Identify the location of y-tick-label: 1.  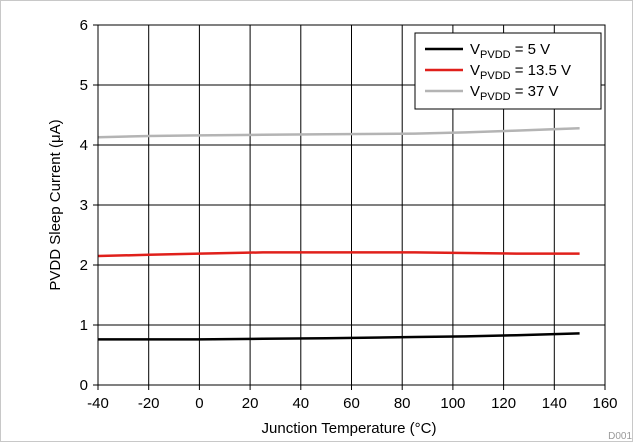
(84, 325).